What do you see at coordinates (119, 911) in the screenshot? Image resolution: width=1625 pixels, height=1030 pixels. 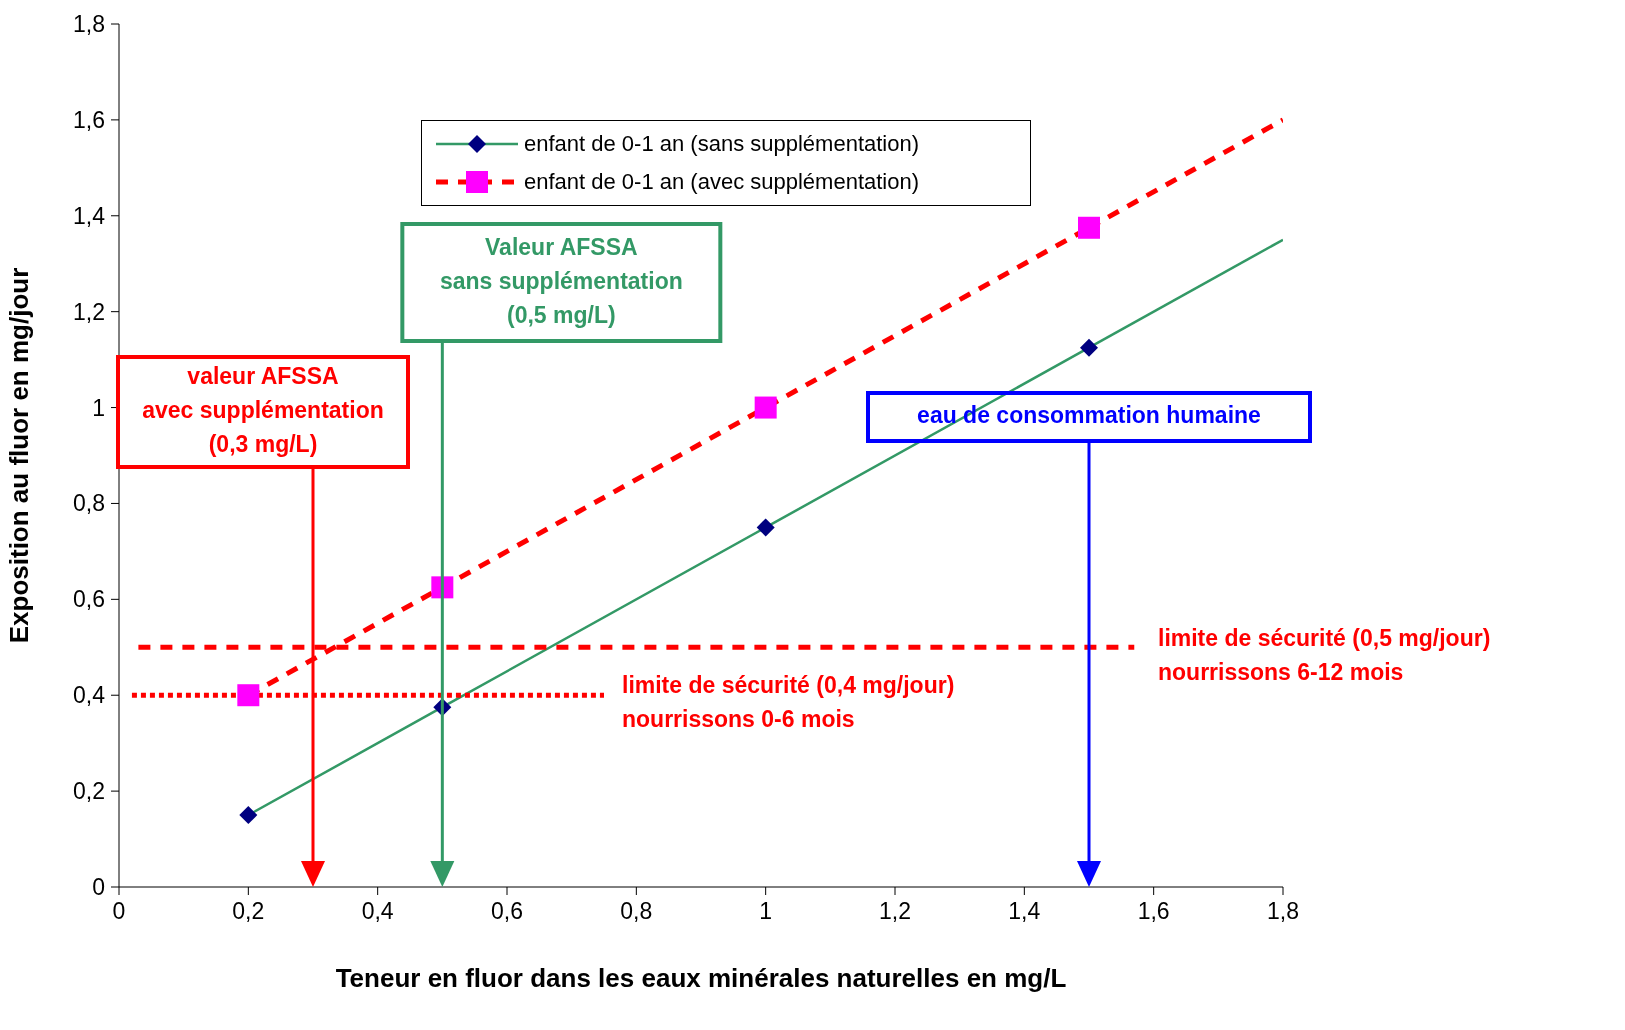 I see `x-tick-label: 0` at bounding box center [119, 911].